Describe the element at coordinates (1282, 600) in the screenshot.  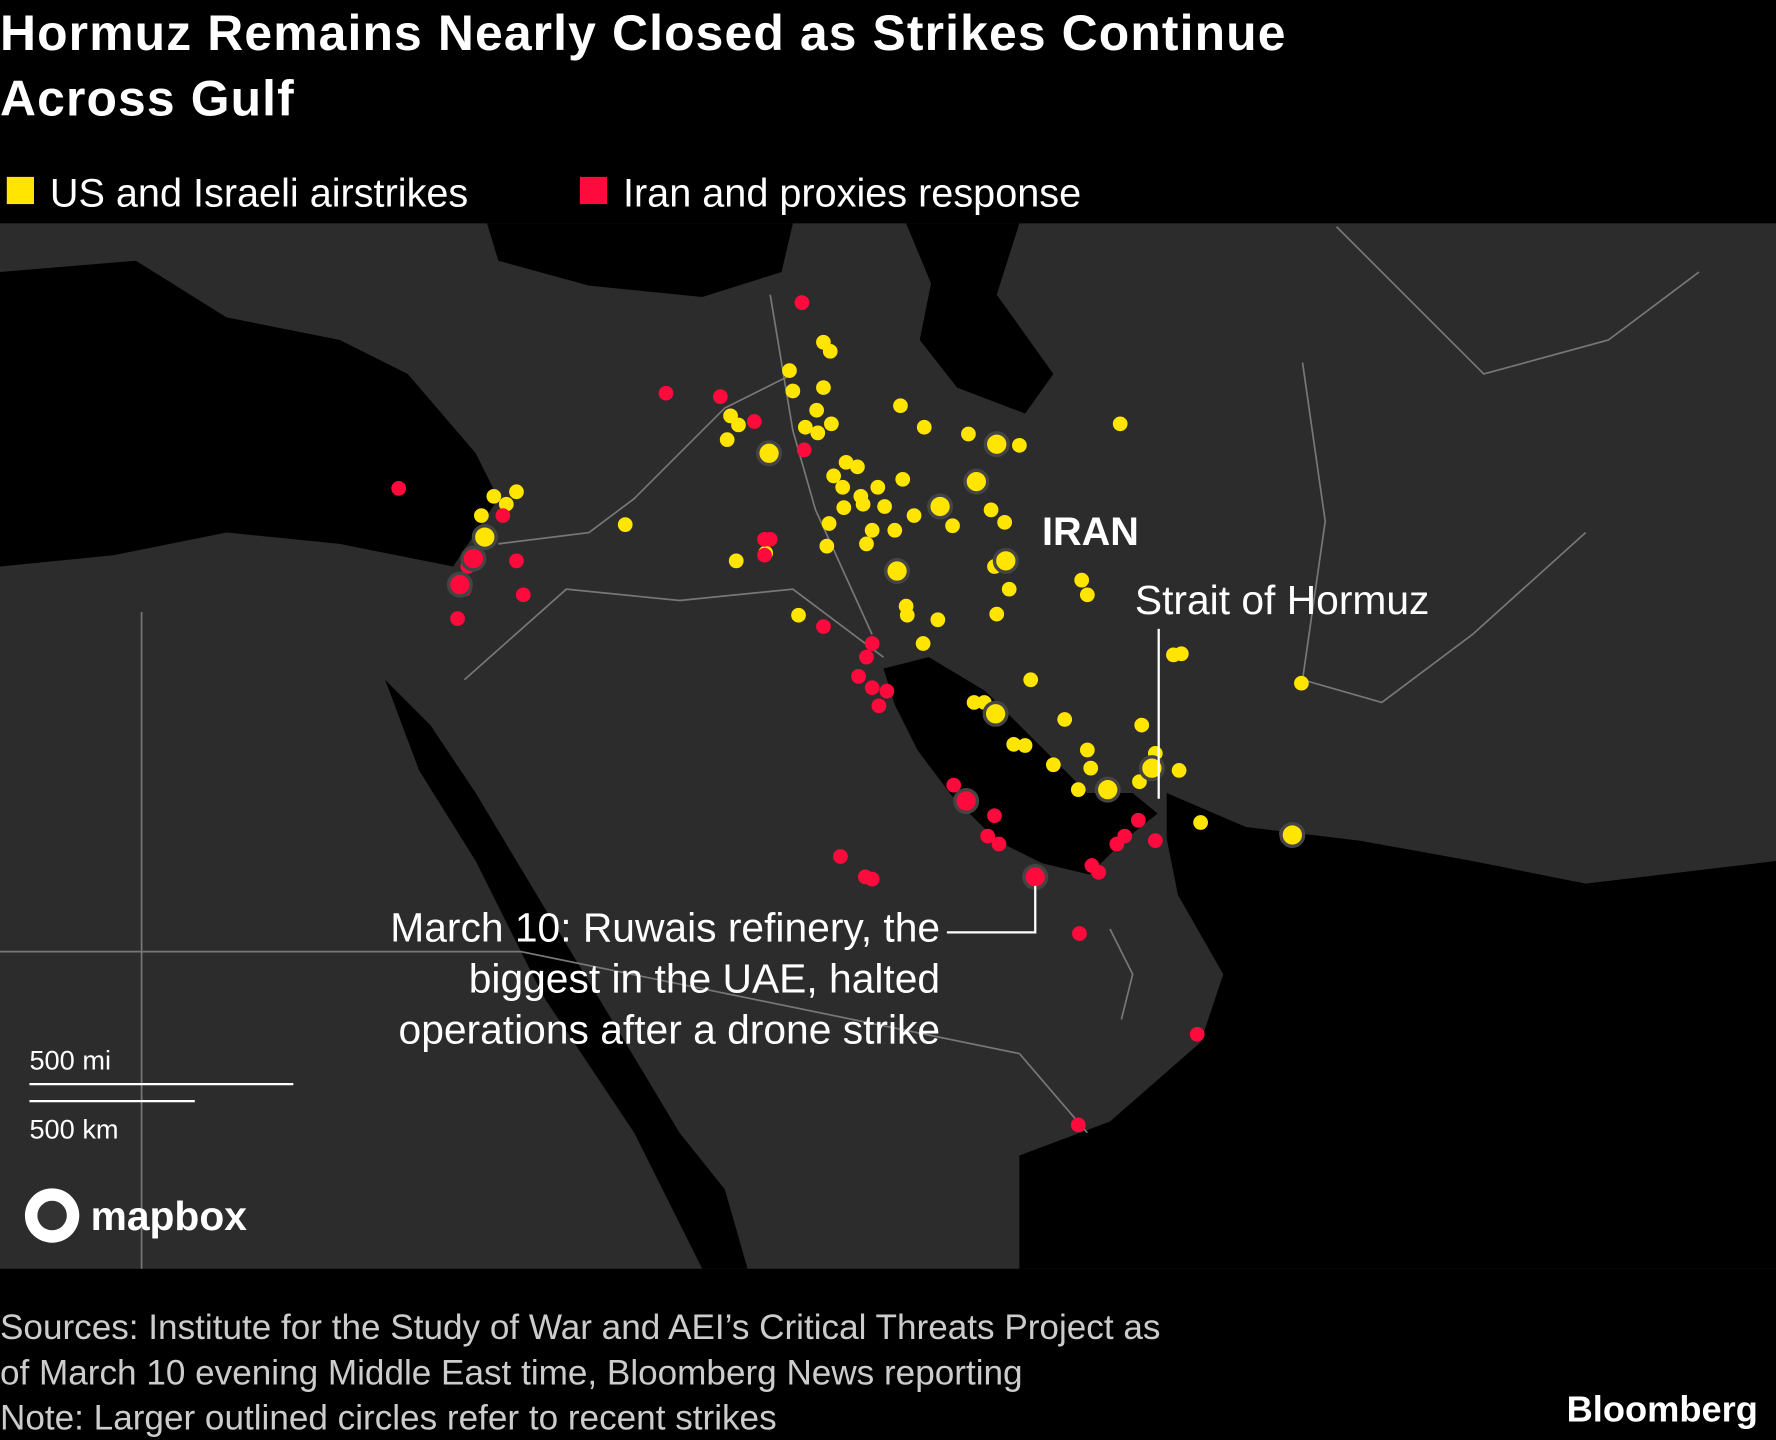
I see `strait-label: Strait of Hormuz` at that location.